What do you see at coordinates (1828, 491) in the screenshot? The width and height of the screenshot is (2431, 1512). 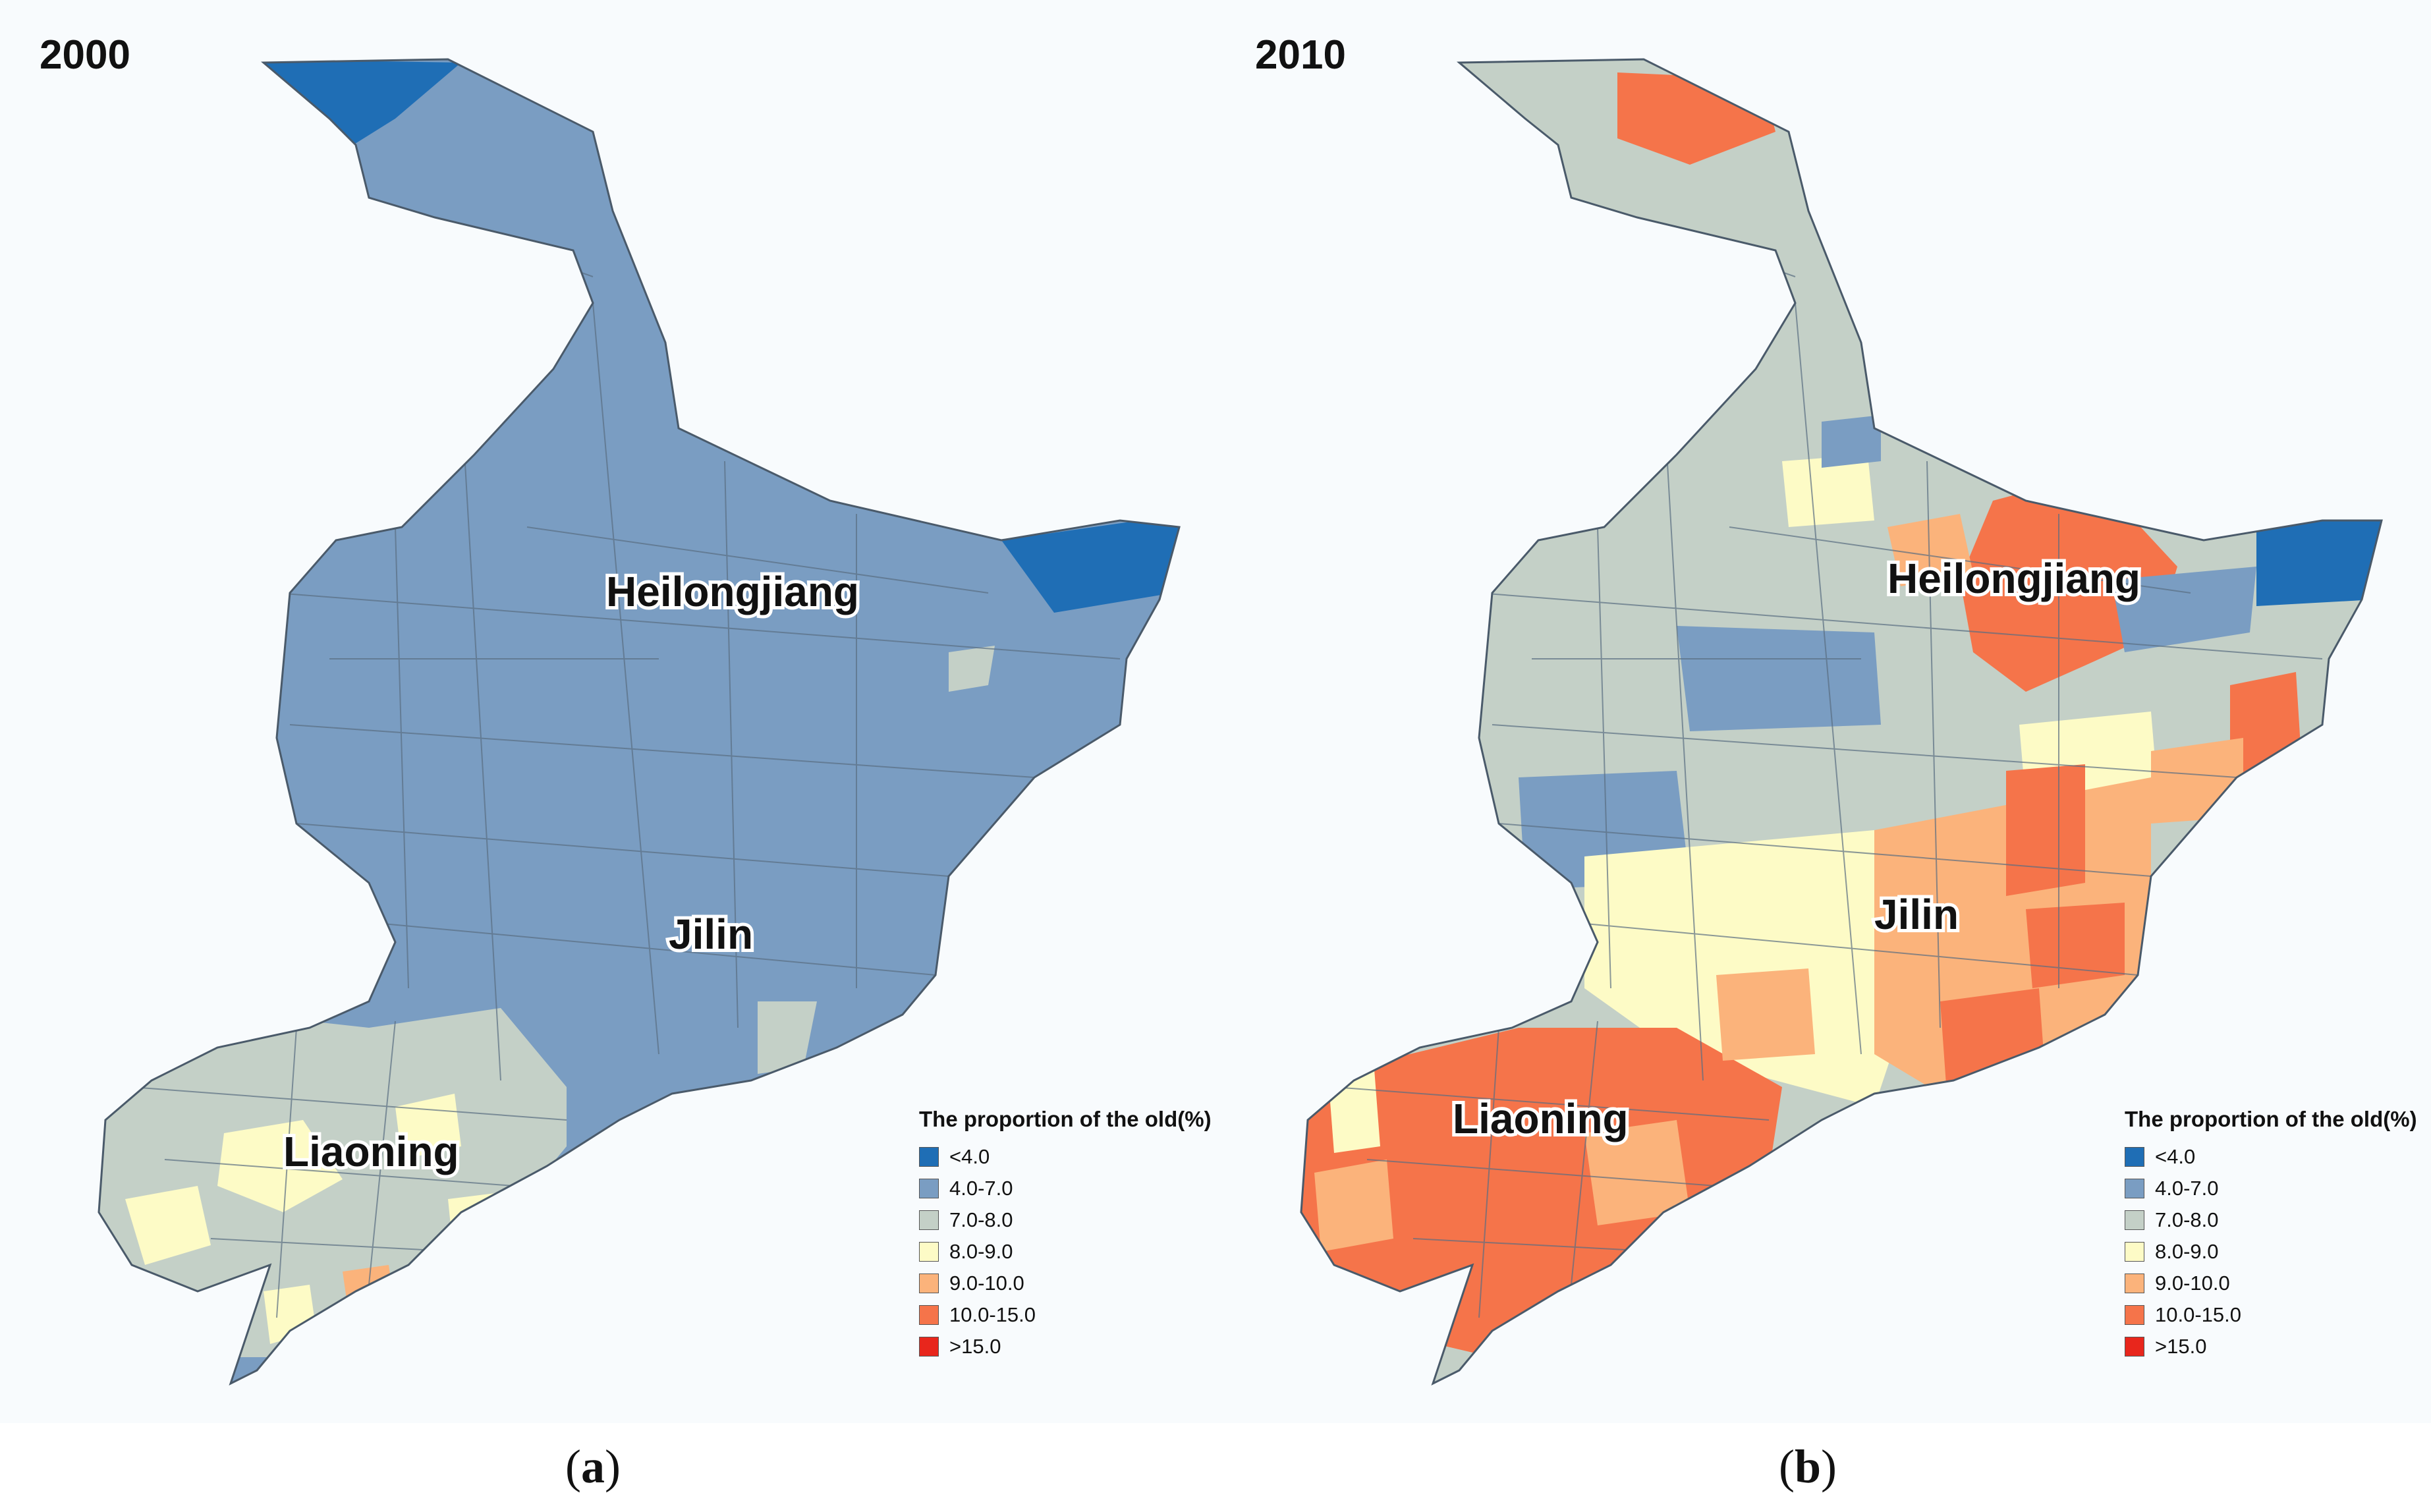 I see `patch-8-9-a` at bounding box center [1828, 491].